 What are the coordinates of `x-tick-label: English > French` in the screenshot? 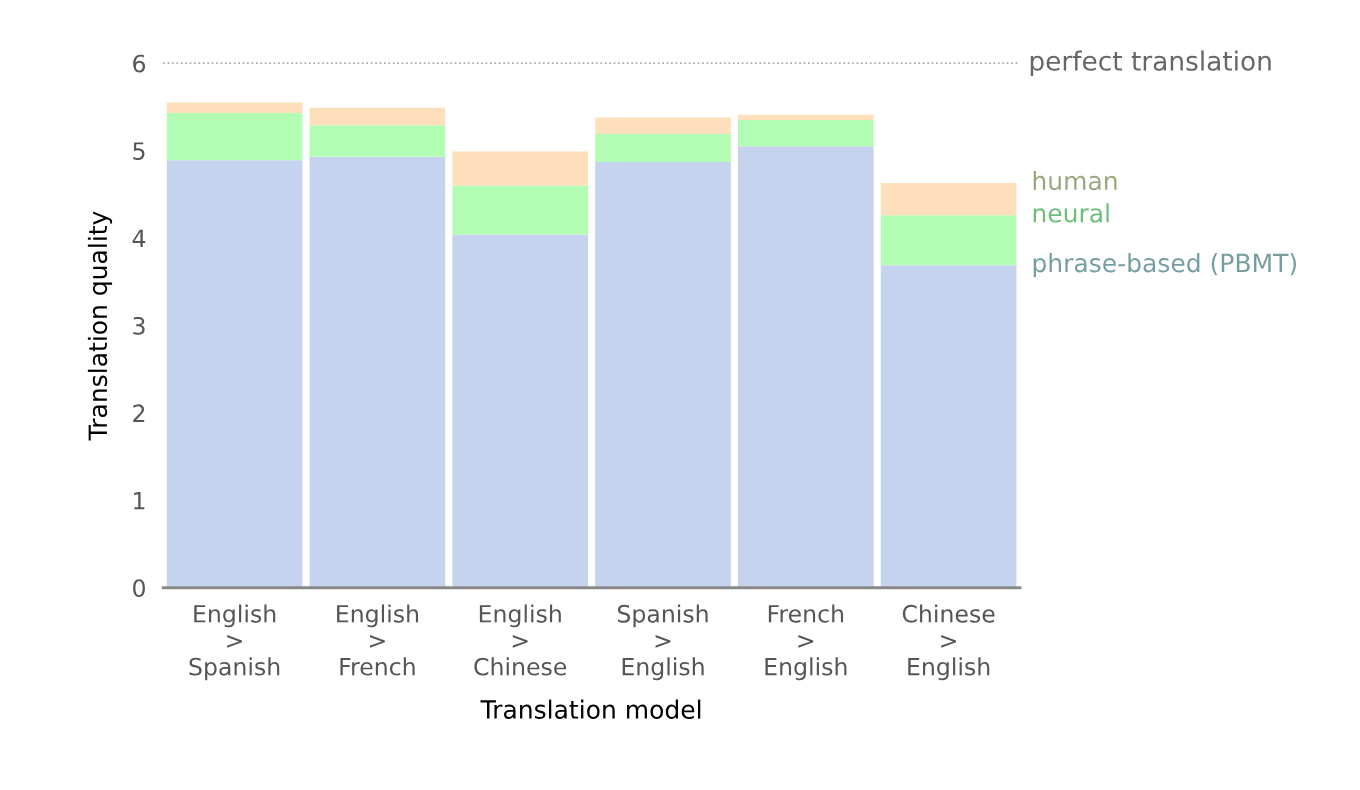 It's located at (378, 640).